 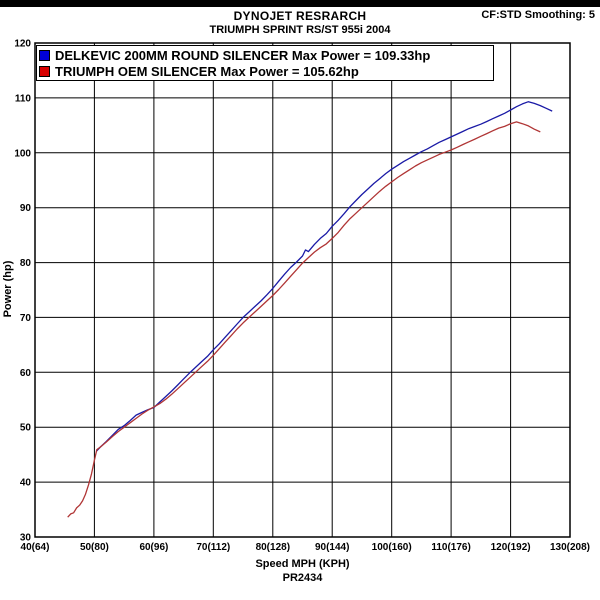 I want to click on y-tick-label: 100, so click(x=22, y=153).